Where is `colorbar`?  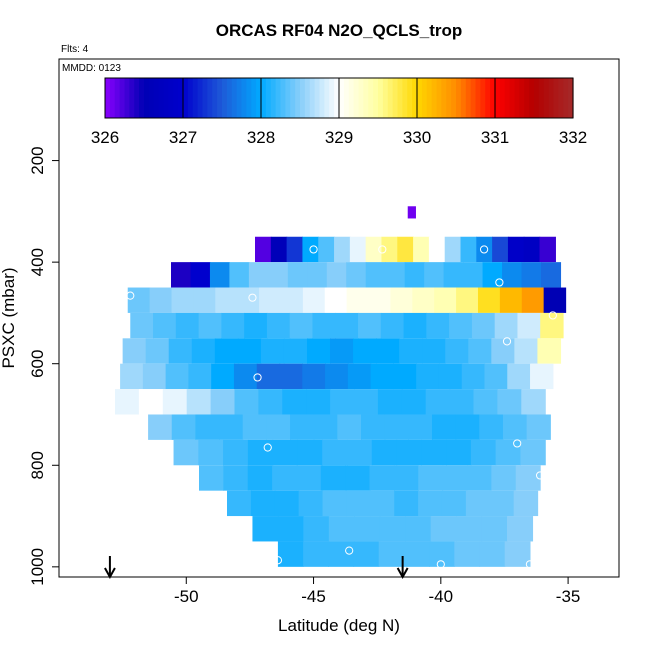
colorbar is located at coordinates (339, 98).